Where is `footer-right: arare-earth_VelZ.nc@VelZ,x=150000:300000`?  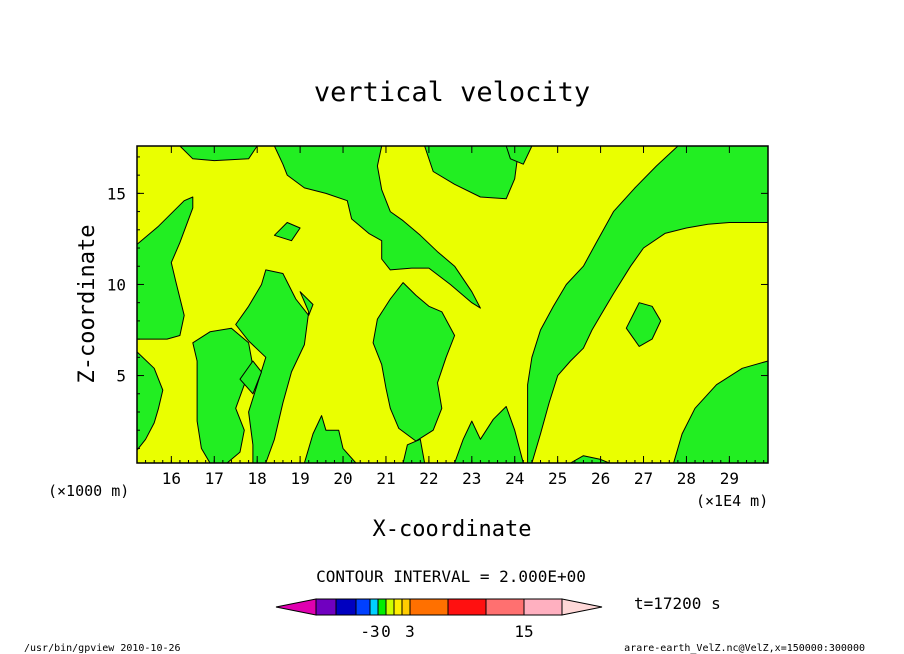 footer-right: arare-earth_VelZ.nc@VelZ,x=150000:300000 is located at coordinates (744, 648).